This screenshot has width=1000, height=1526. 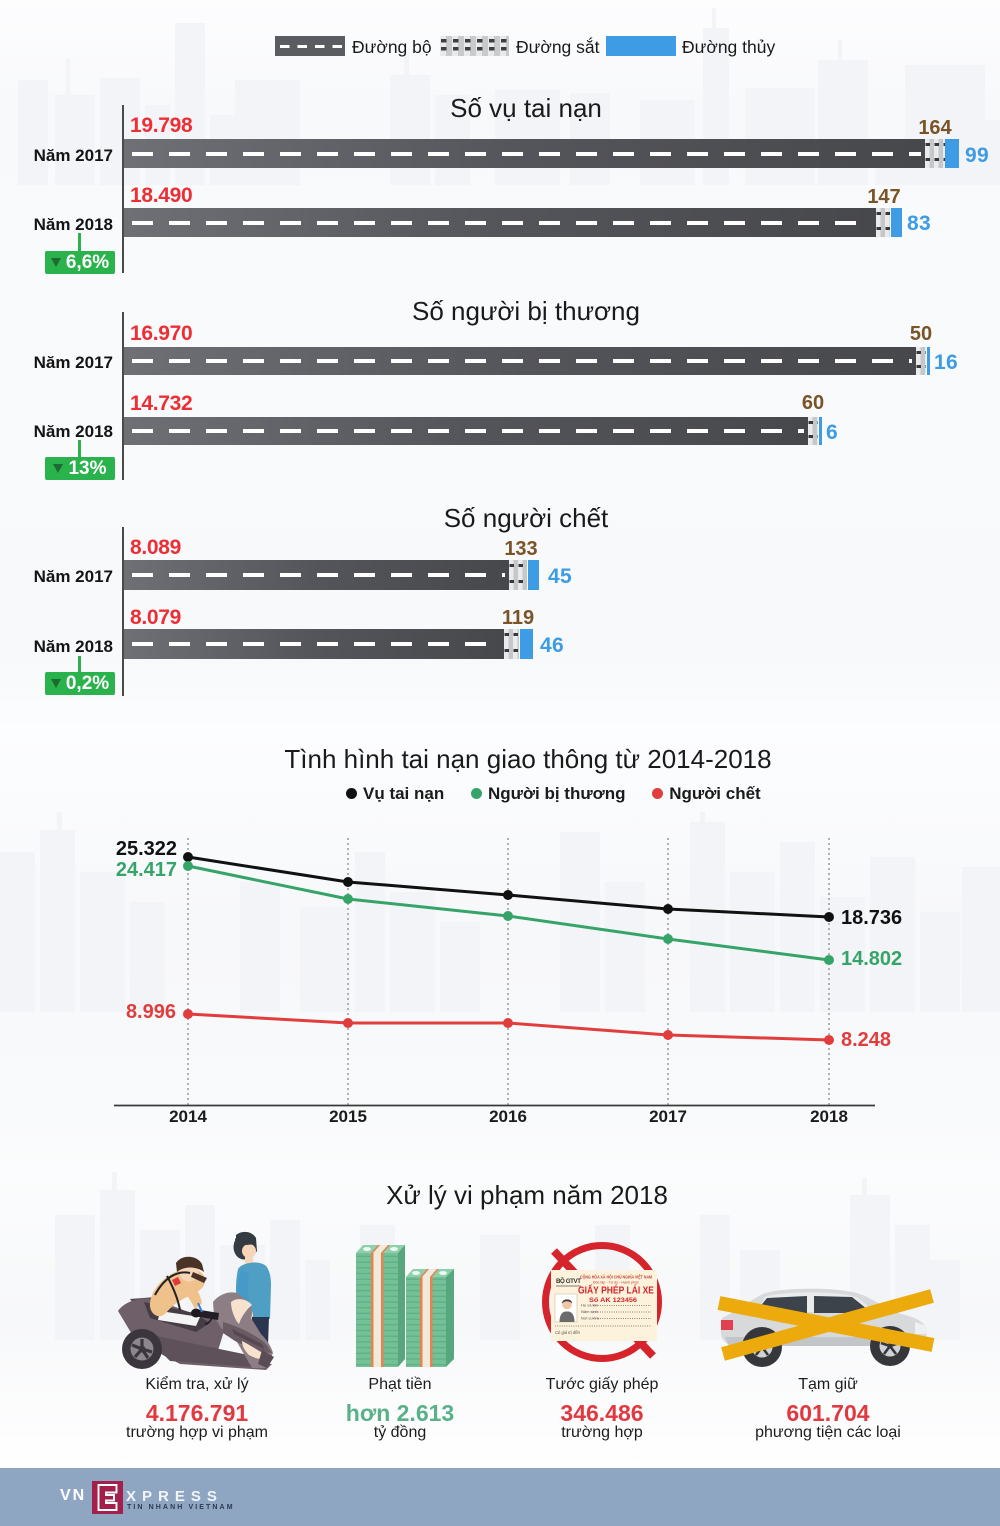 What do you see at coordinates (871, 918) in the screenshot?
I see `svg-text: 18.736` at bounding box center [871, 918].